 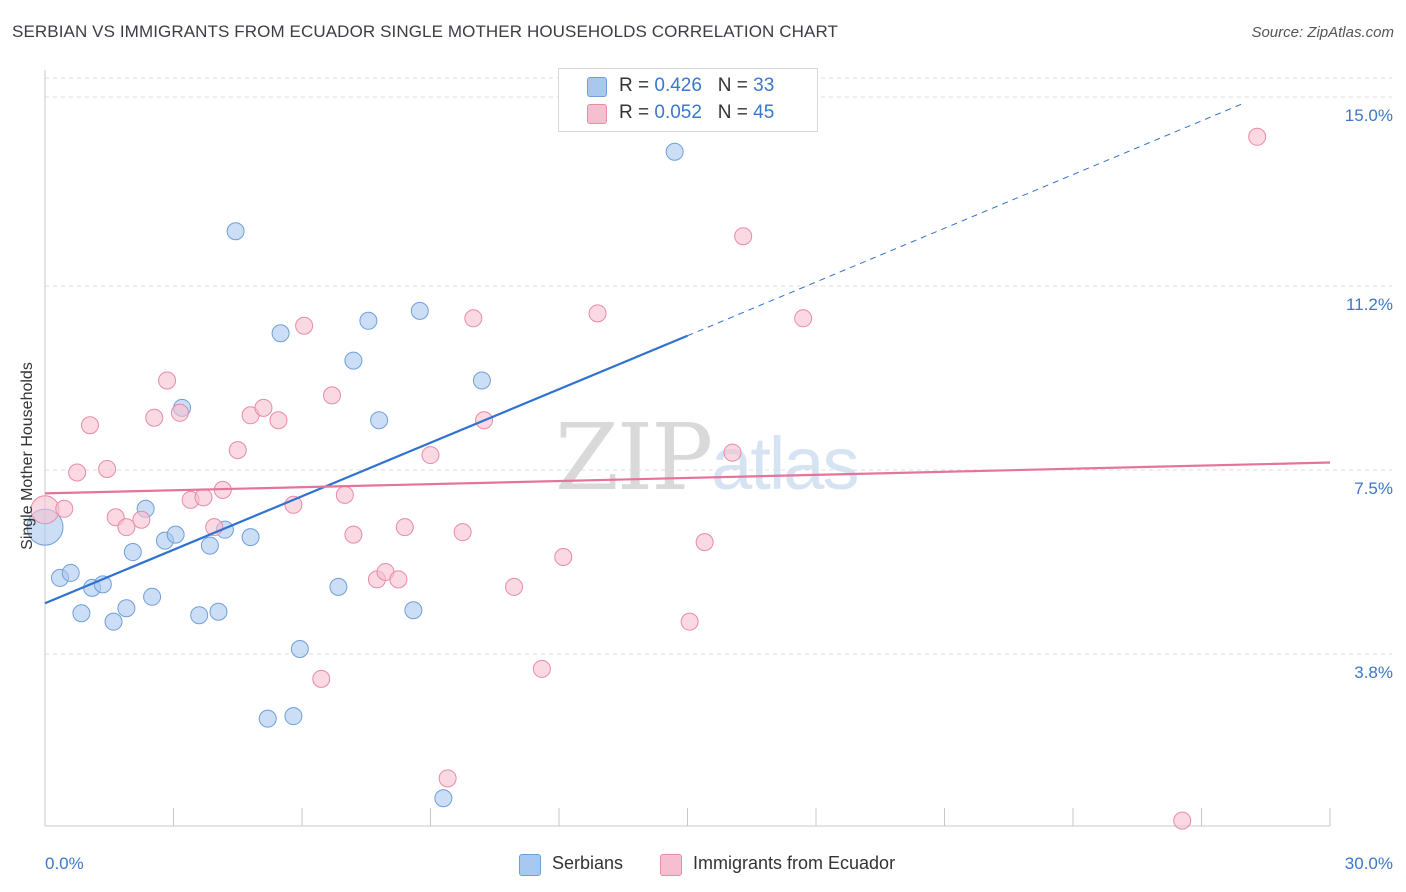 What do you see at coordinates (671, 865) in the screenshot?
I see `bottom-legend-swatch-ecuador` at bounding box center [671, 865].